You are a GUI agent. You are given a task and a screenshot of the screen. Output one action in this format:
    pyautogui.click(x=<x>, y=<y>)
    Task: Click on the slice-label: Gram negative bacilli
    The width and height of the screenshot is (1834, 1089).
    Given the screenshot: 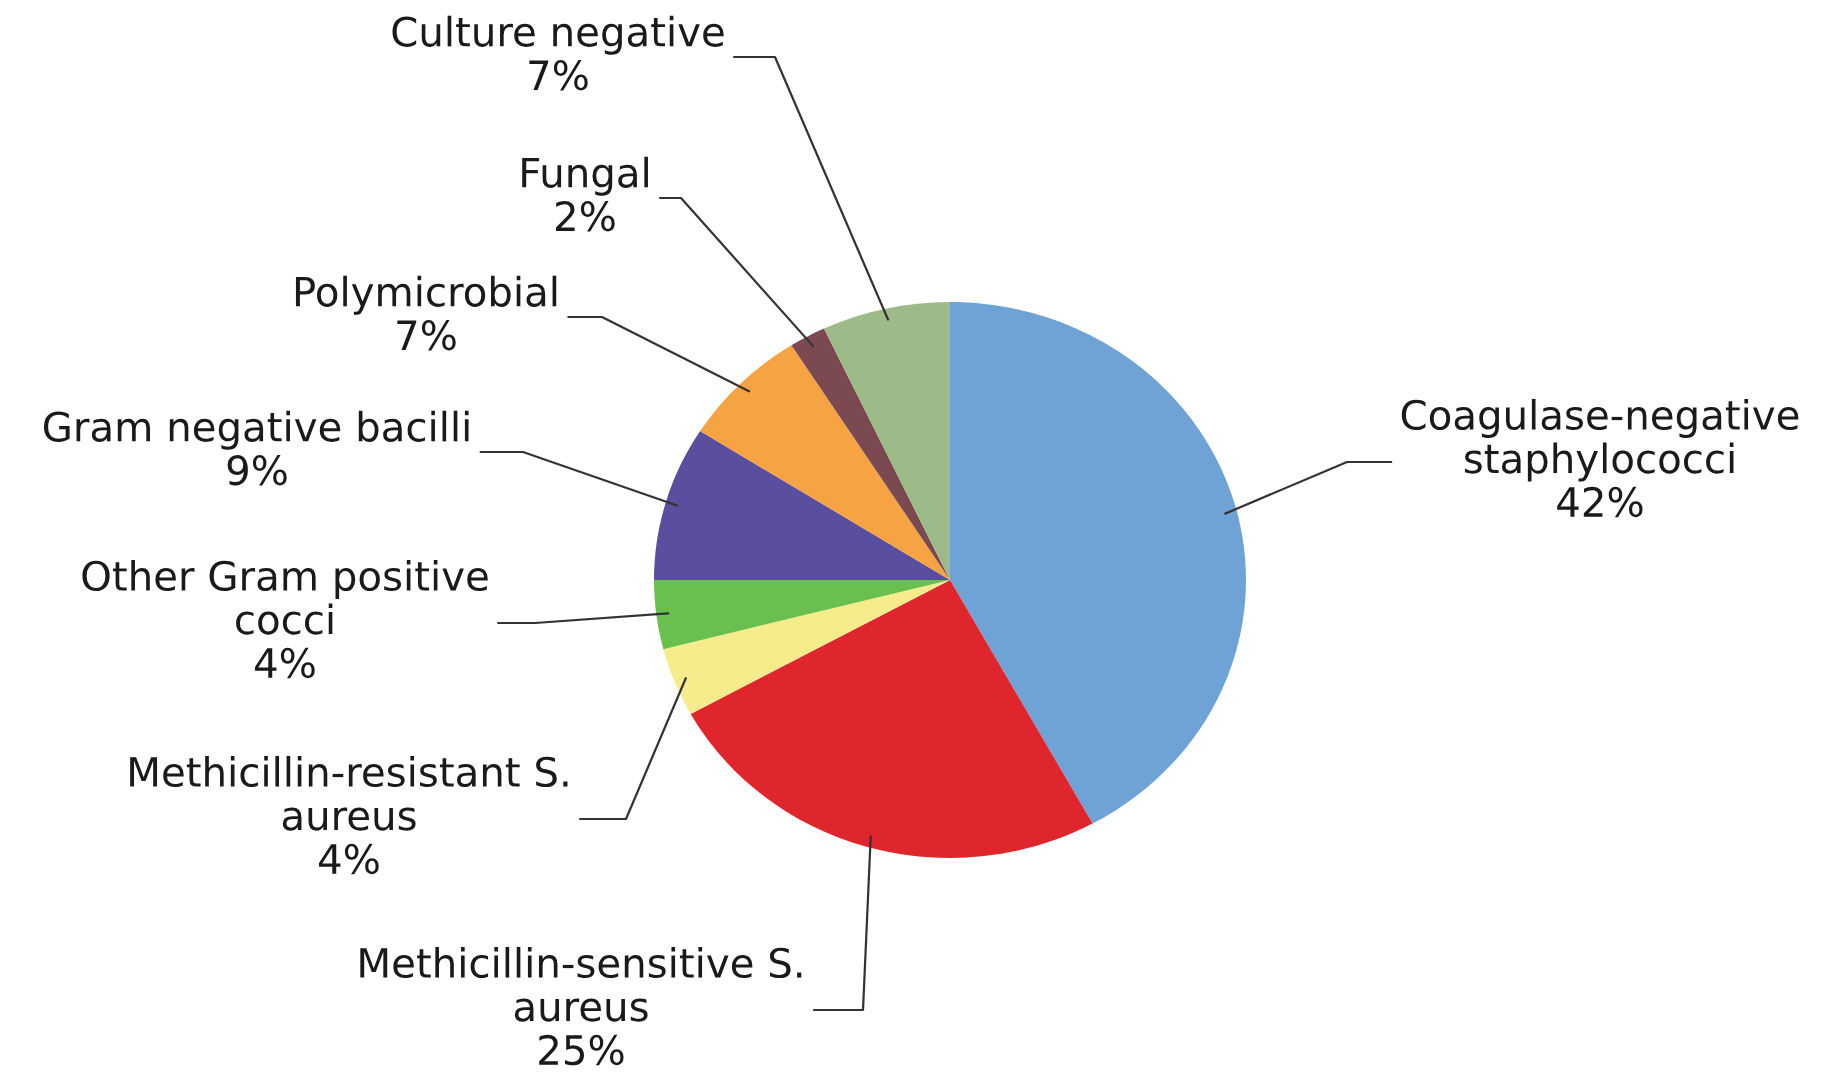 What is the action you would take?
    pyautogui.click(x=256, y=430)
    